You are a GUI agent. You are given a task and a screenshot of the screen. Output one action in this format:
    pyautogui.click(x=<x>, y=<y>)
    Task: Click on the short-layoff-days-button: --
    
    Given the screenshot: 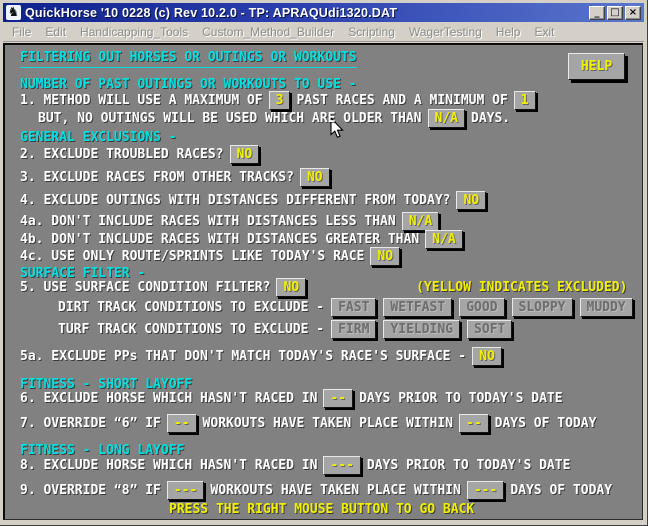 What is the action you would take?
    pyautogui.click(x=338, y=398)
    